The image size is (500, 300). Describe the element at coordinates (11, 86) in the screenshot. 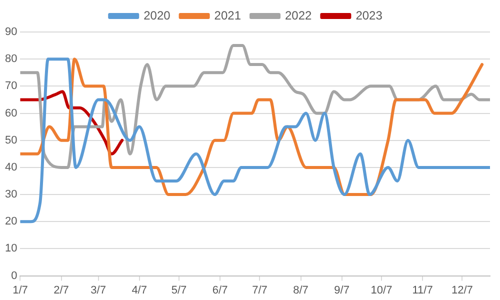

I see `y-tick-label: 70` at that location.